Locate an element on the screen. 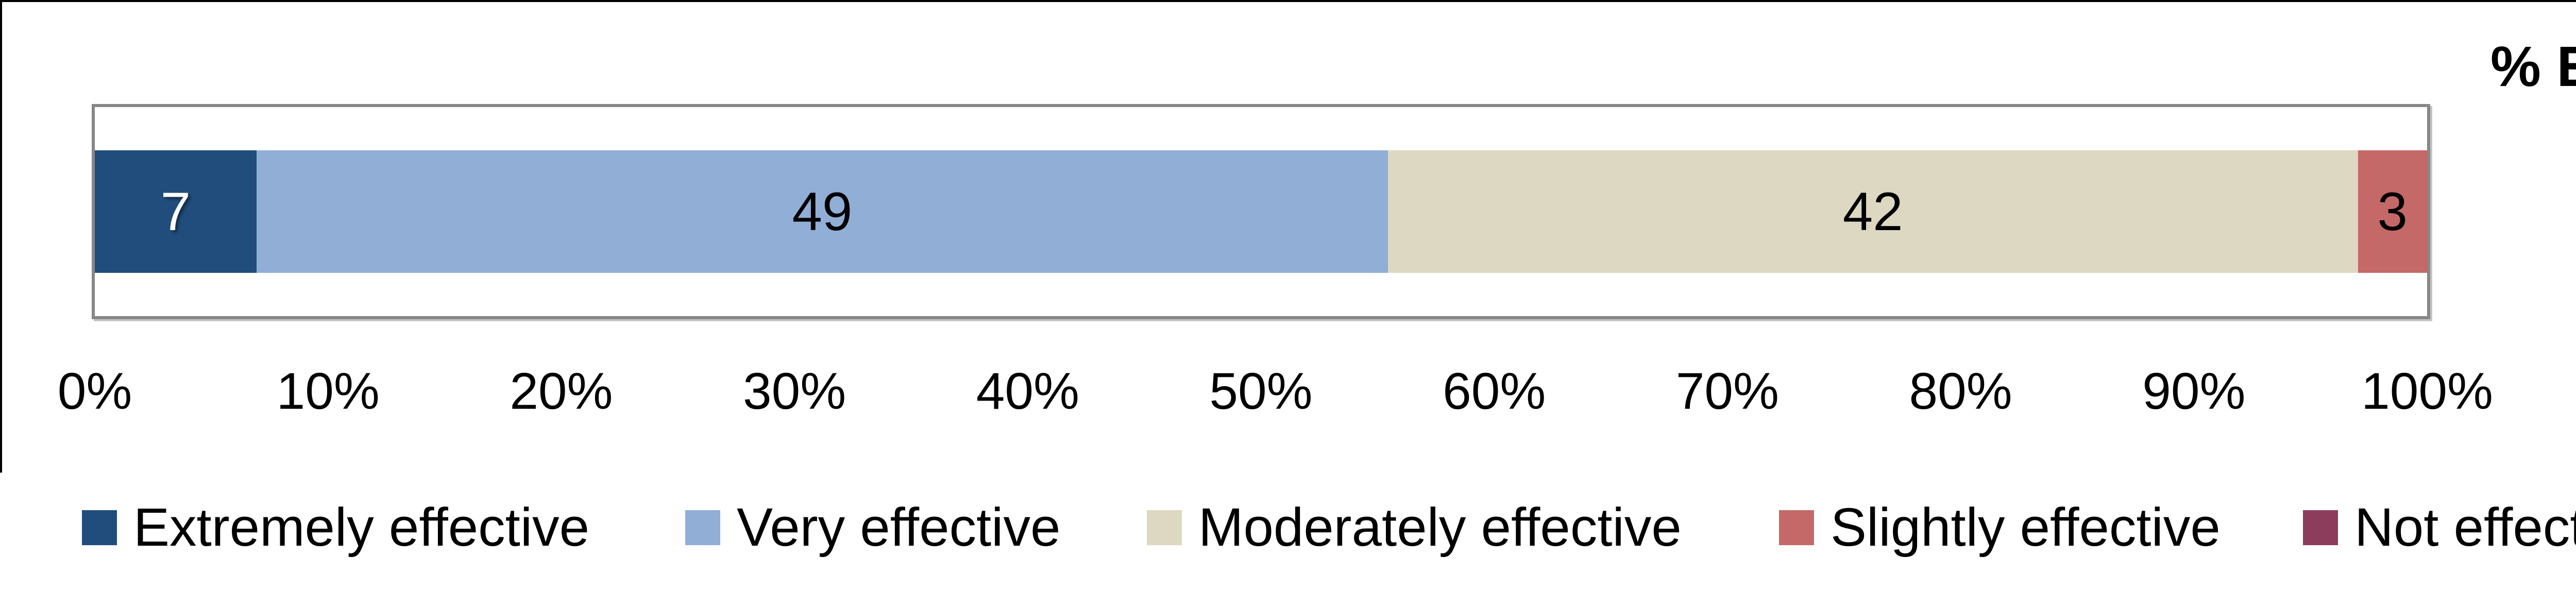  legend-swatch-moderately-effective is located at coordinates (1164, 528).